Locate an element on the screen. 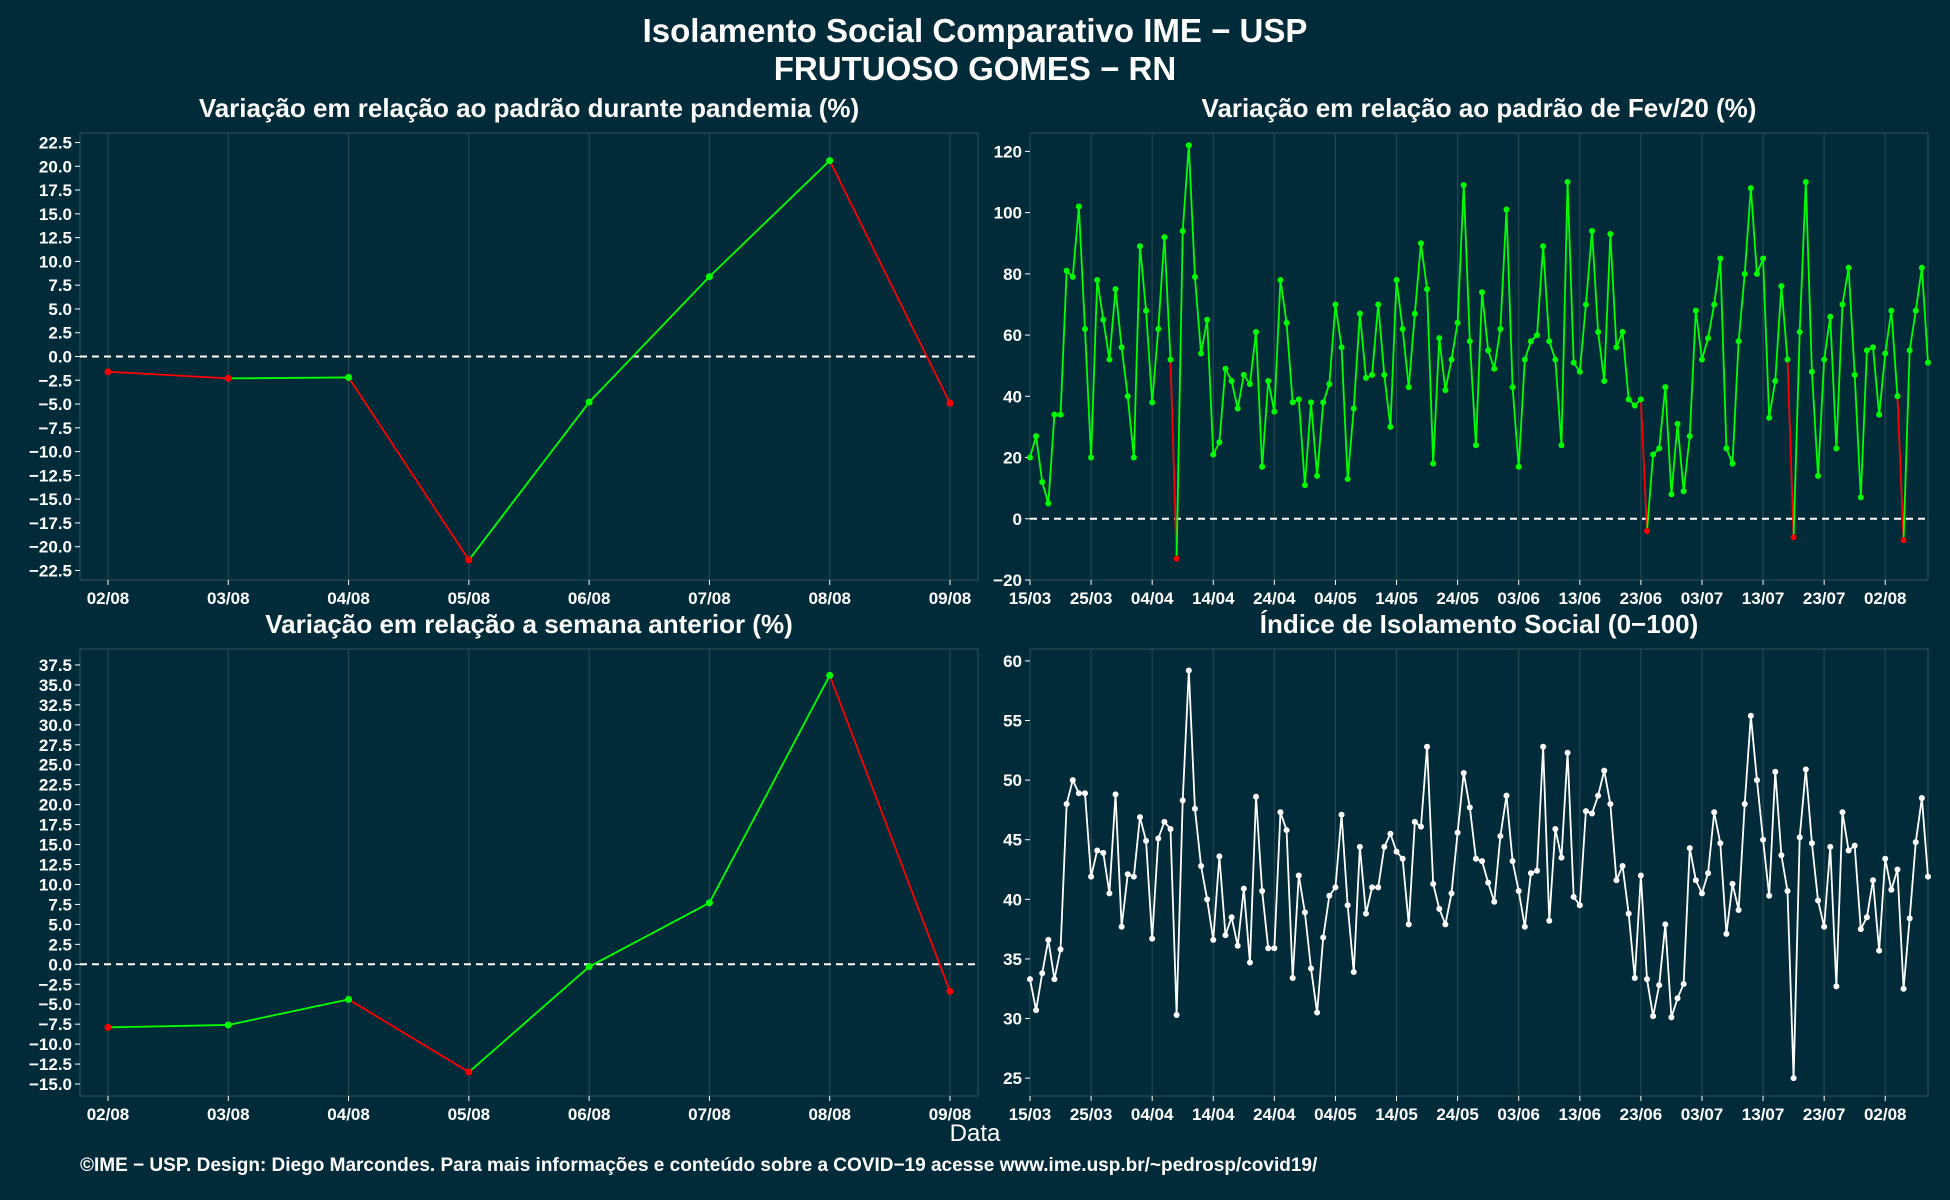 This screenshot has width=1950, height=1200. y-tick-label: −7.5 is located at coordinates (55, 428).